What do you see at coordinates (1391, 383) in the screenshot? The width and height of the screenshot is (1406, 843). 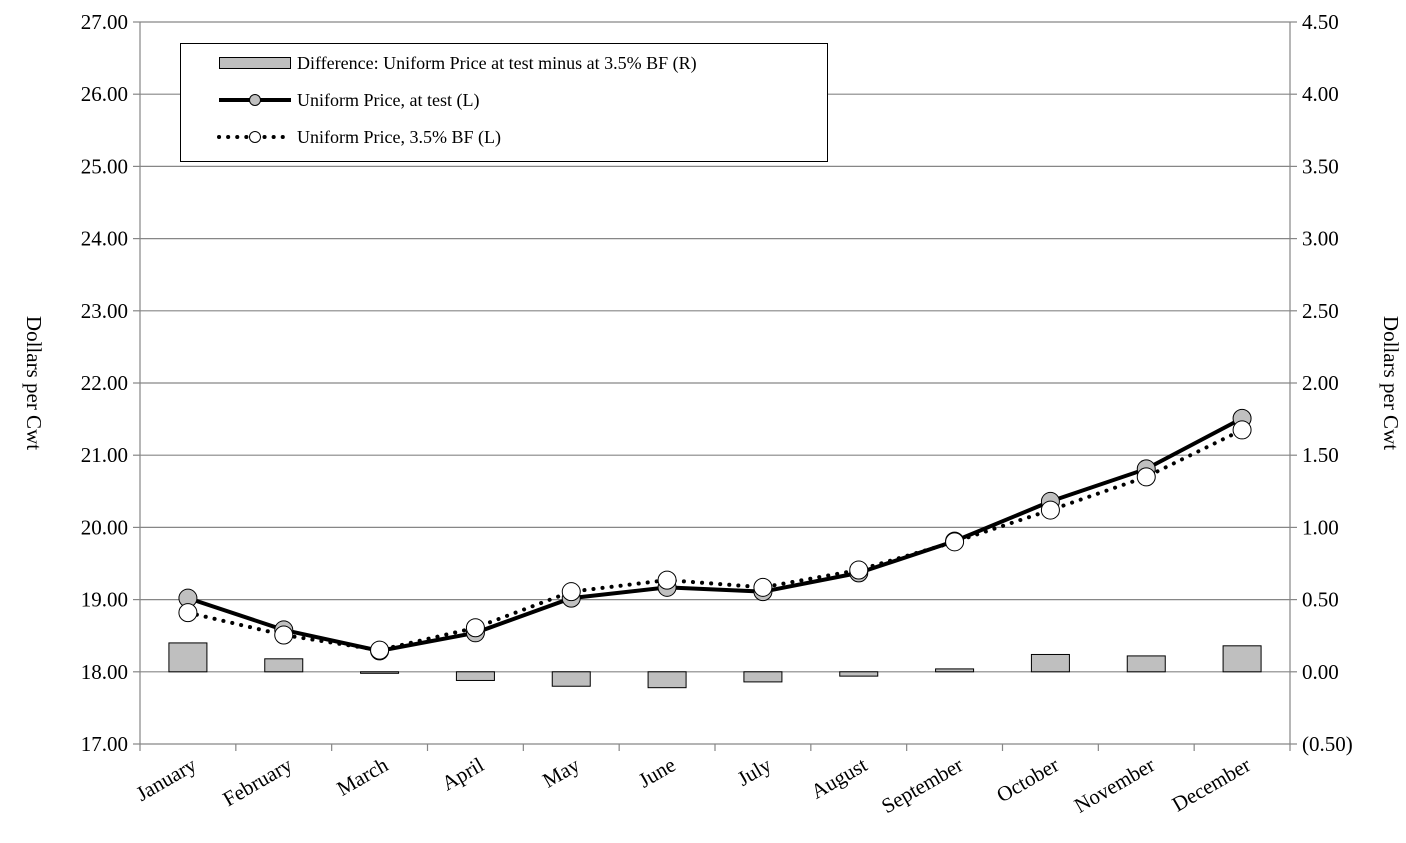 I see `right-axis-label: Dollars per Cwt` at bounding box center [1391, 383].